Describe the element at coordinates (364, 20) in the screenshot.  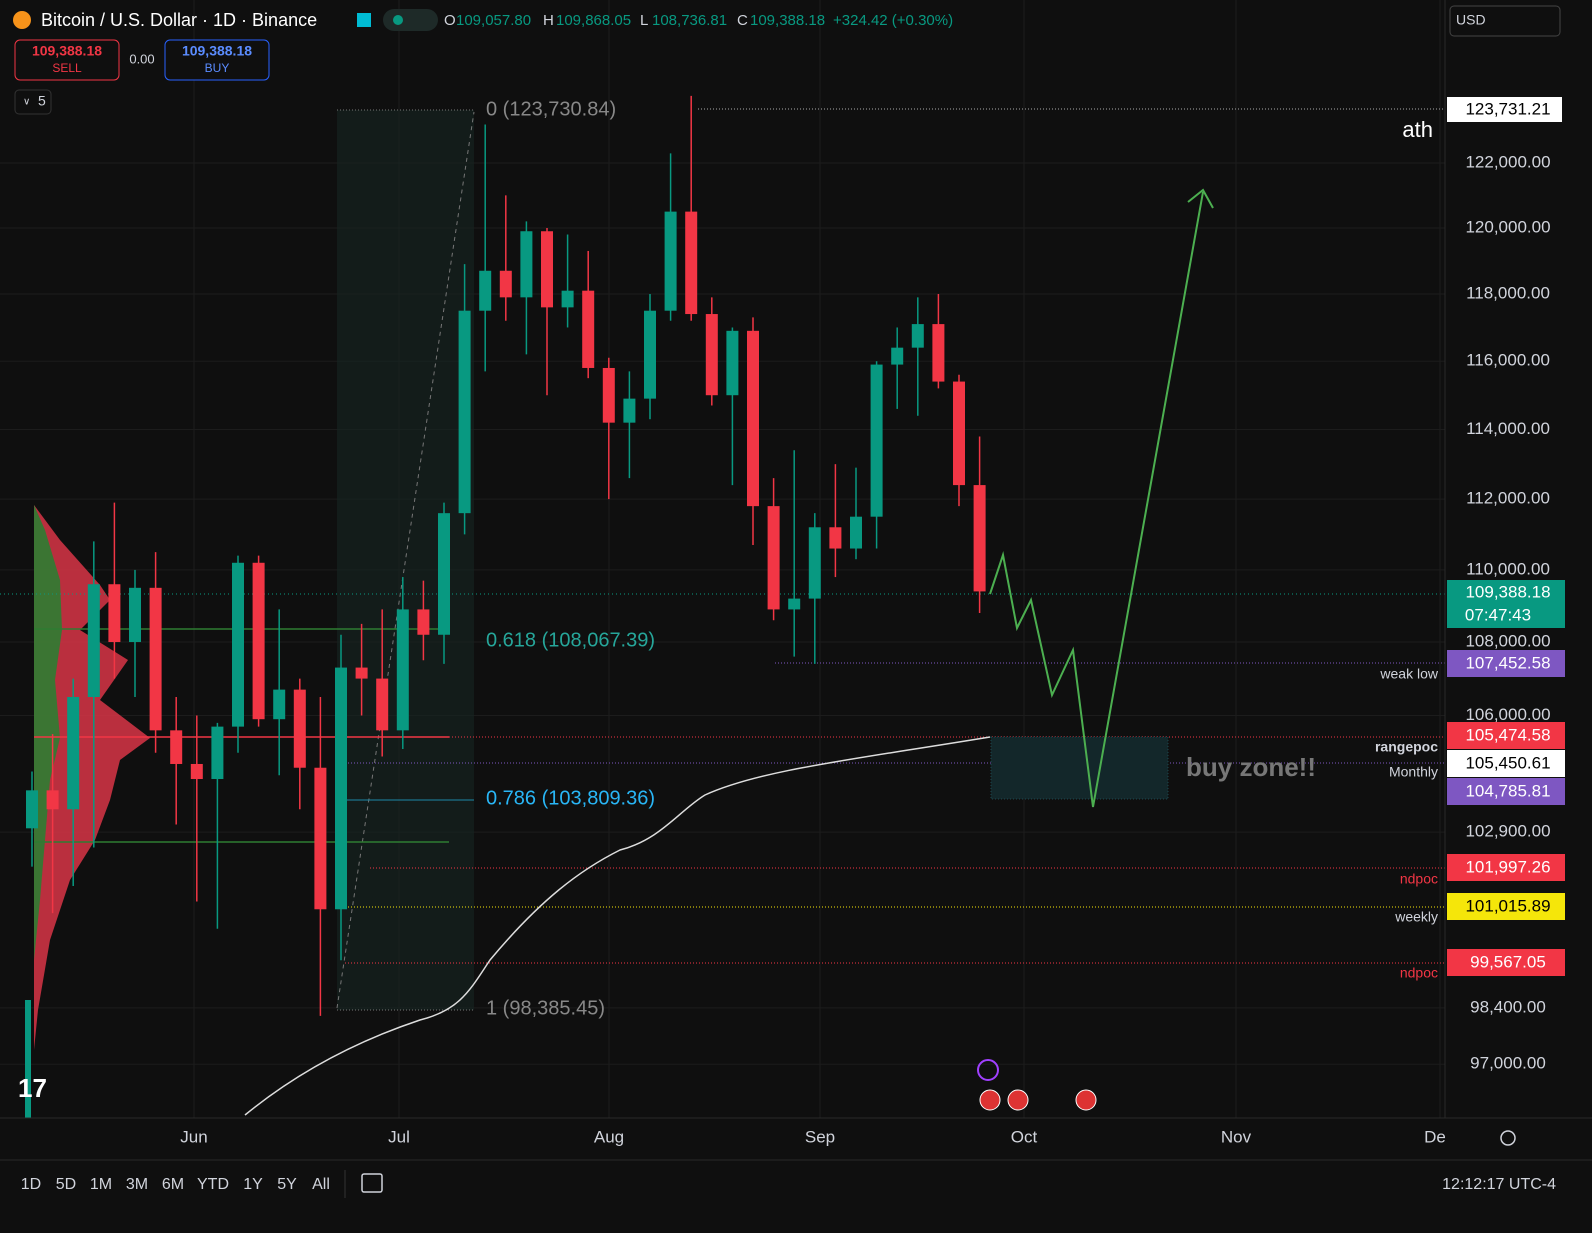
I see `flag-icon` at that location.